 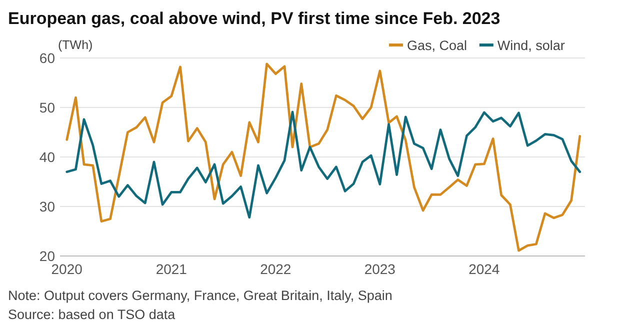 I want to click on y-axis-title: (TWh), so click(x=75, y=45).